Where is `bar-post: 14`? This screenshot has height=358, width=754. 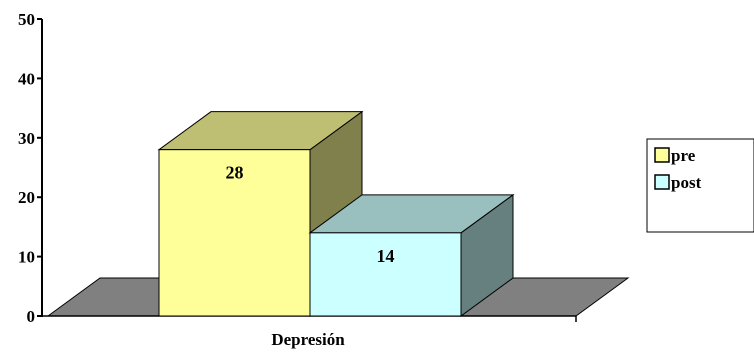 bar-post: 14 is located at coordinates (411, 255).